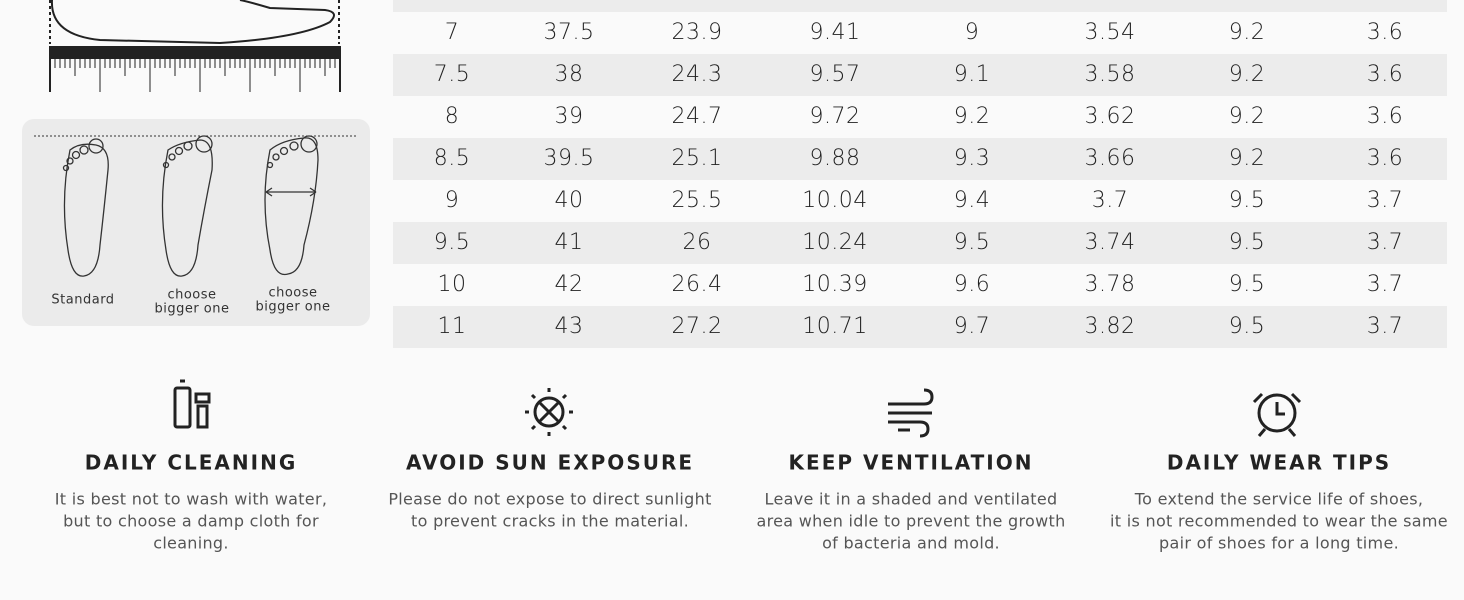 The width and height of the screenshot is (1464, 600). What do you see at coordinates (697, 74) in the screenshot?
I see `table-cell: 24.3` at bounding box center [697, 74].